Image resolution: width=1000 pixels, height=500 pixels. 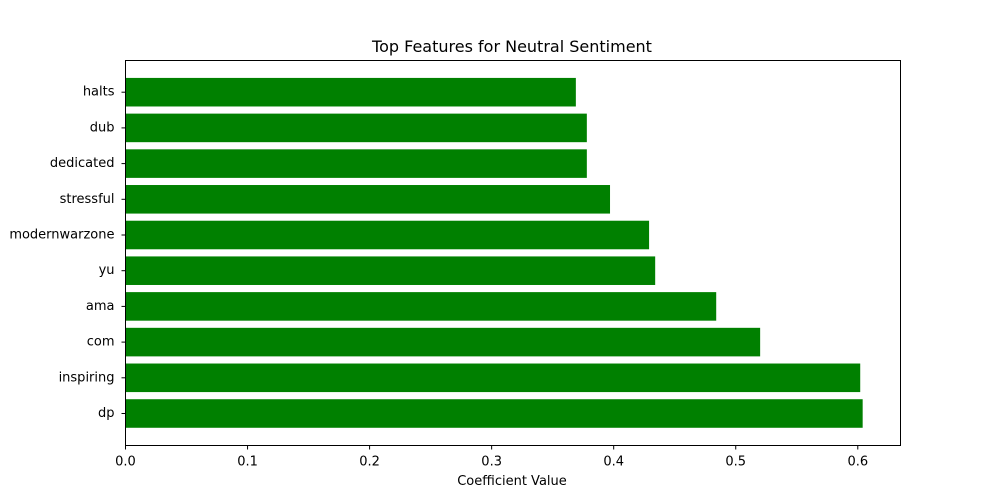 What do you see at coordinates (125, 462) in the screenshot?
I see `x-tick-label: 0.0` at bounding box center [125, 462].